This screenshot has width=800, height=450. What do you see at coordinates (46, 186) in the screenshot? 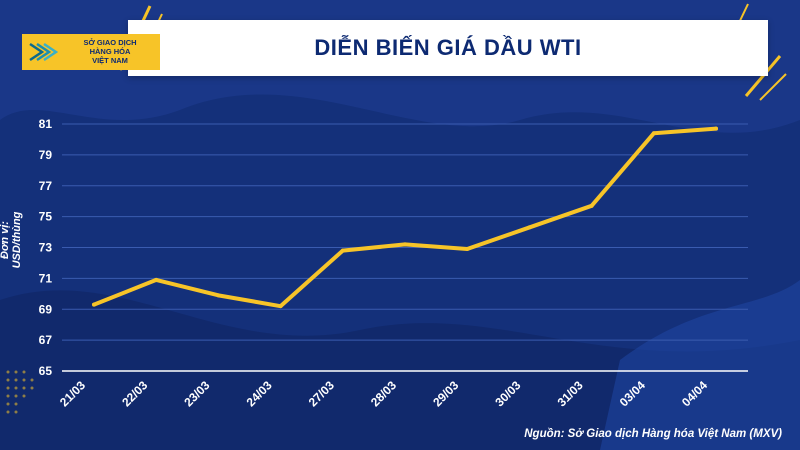
I see `y-tick-label: 77` at bounding box center [46, 186].